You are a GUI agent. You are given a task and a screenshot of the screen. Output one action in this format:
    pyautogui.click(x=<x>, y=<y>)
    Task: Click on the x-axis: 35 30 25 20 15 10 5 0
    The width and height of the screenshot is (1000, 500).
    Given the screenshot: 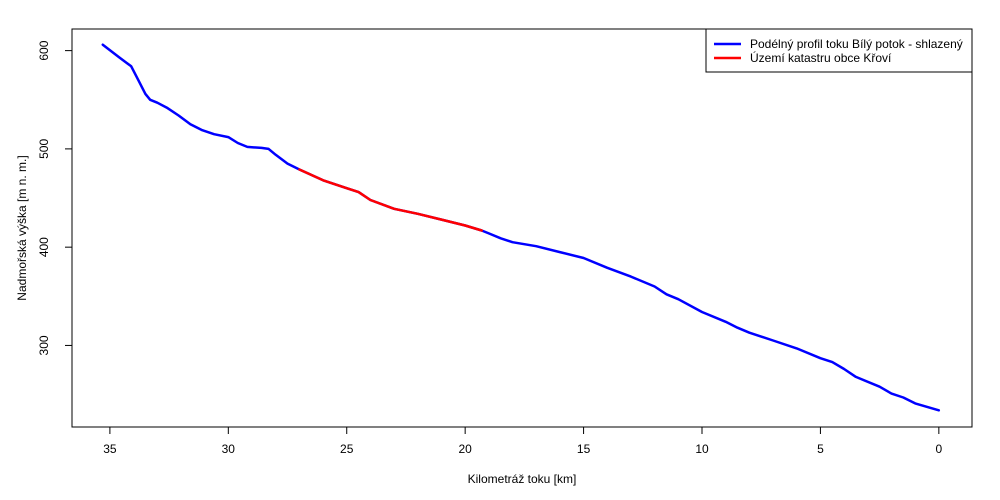 What is the action you would take?
    pyautogui.click(x=522, y=441)
    